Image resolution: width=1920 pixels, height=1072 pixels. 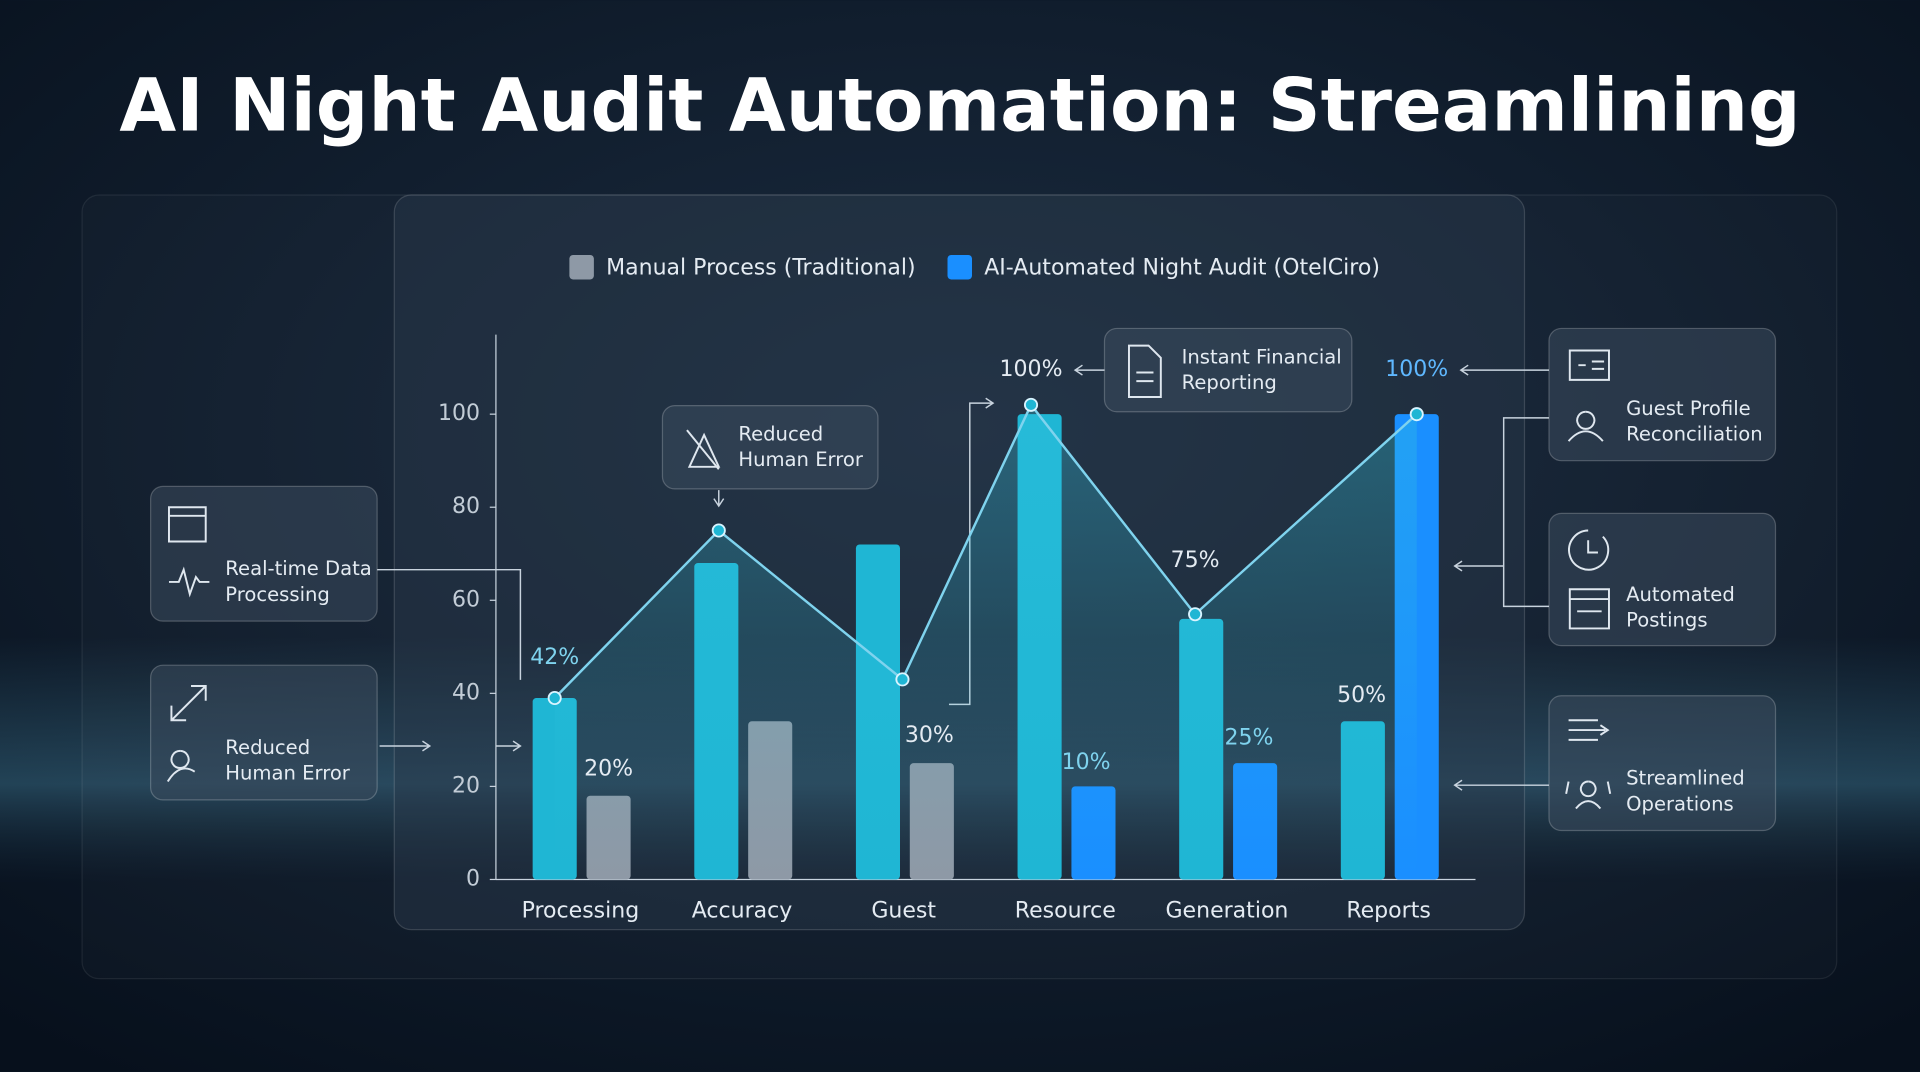 What do you see at coordinates (959, 106) in the screenshot?
I see `title: AI Night Audit Automation: Streamlining` at bounding box center [959, 106].